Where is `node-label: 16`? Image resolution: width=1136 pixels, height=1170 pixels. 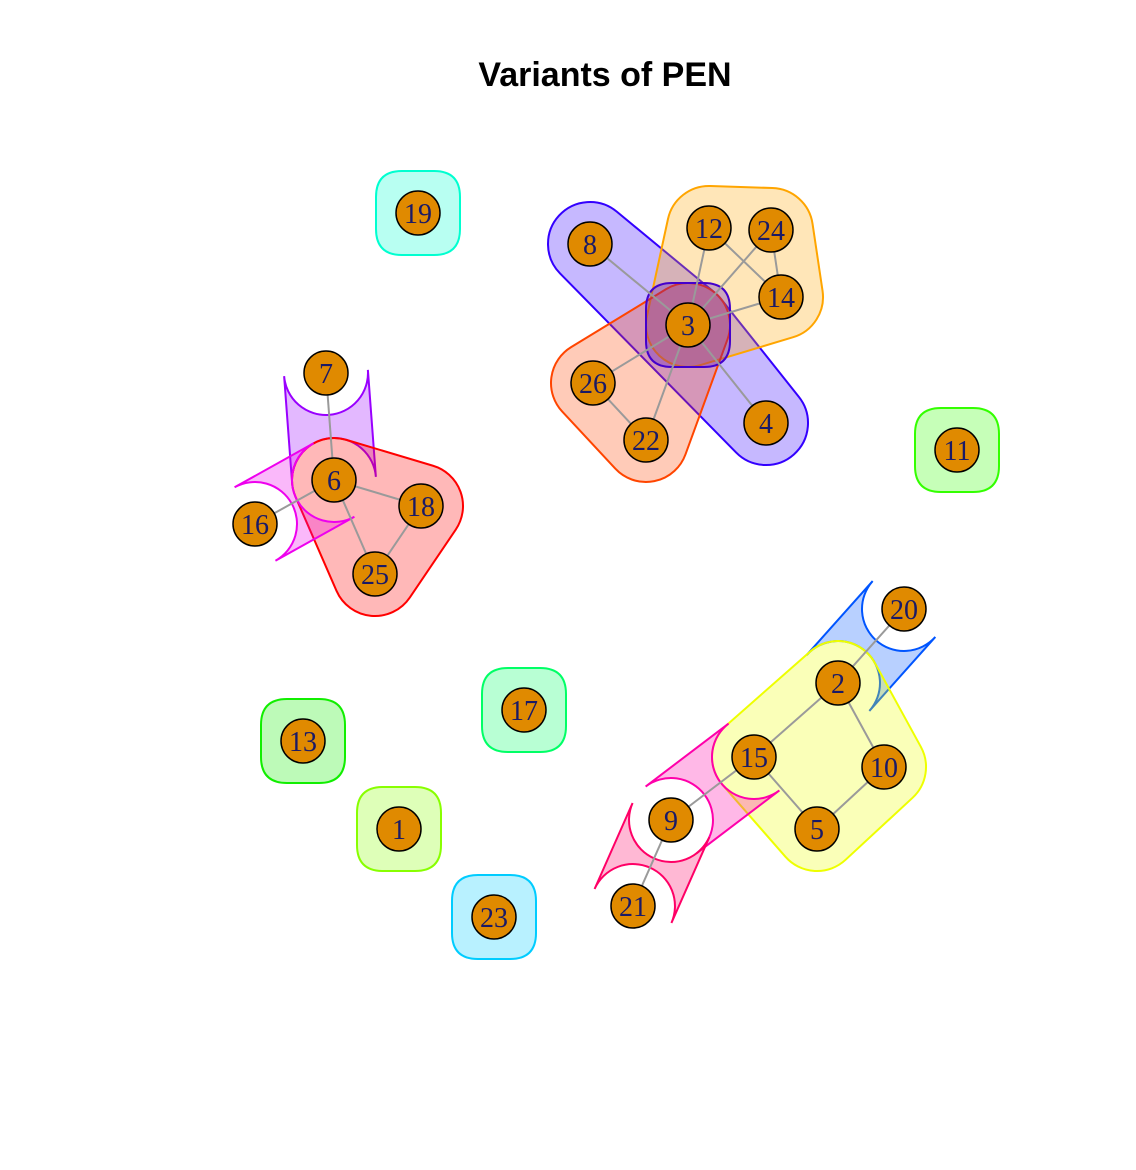 node-label: 16 is located at coordinates (255, 525).